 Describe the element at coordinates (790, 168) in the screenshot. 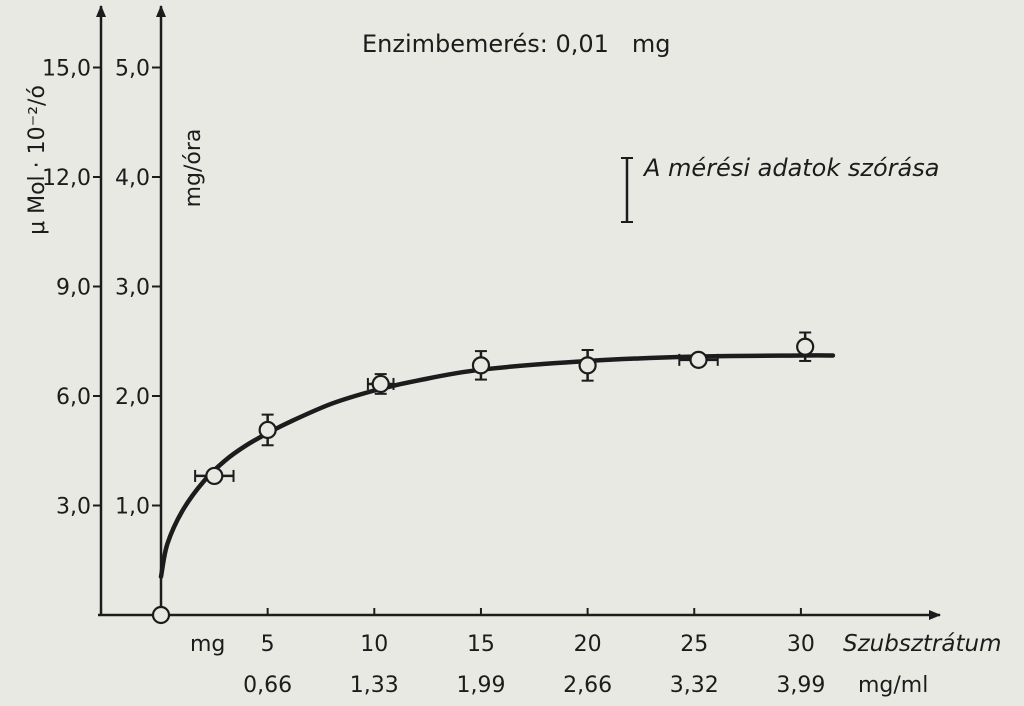

I see `legend-label: A mérési adatok szórása` at that location.